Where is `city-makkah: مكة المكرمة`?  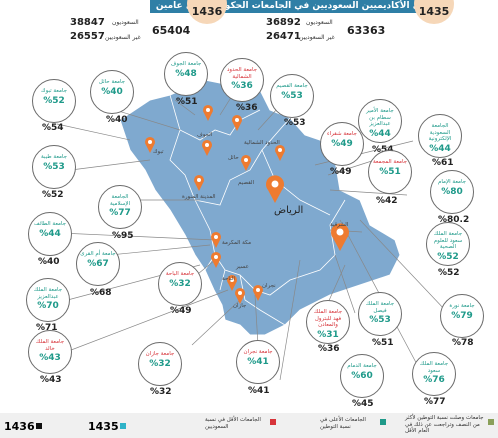 city-makkah: مكة المكرمة is located at coordinates (237, 243).